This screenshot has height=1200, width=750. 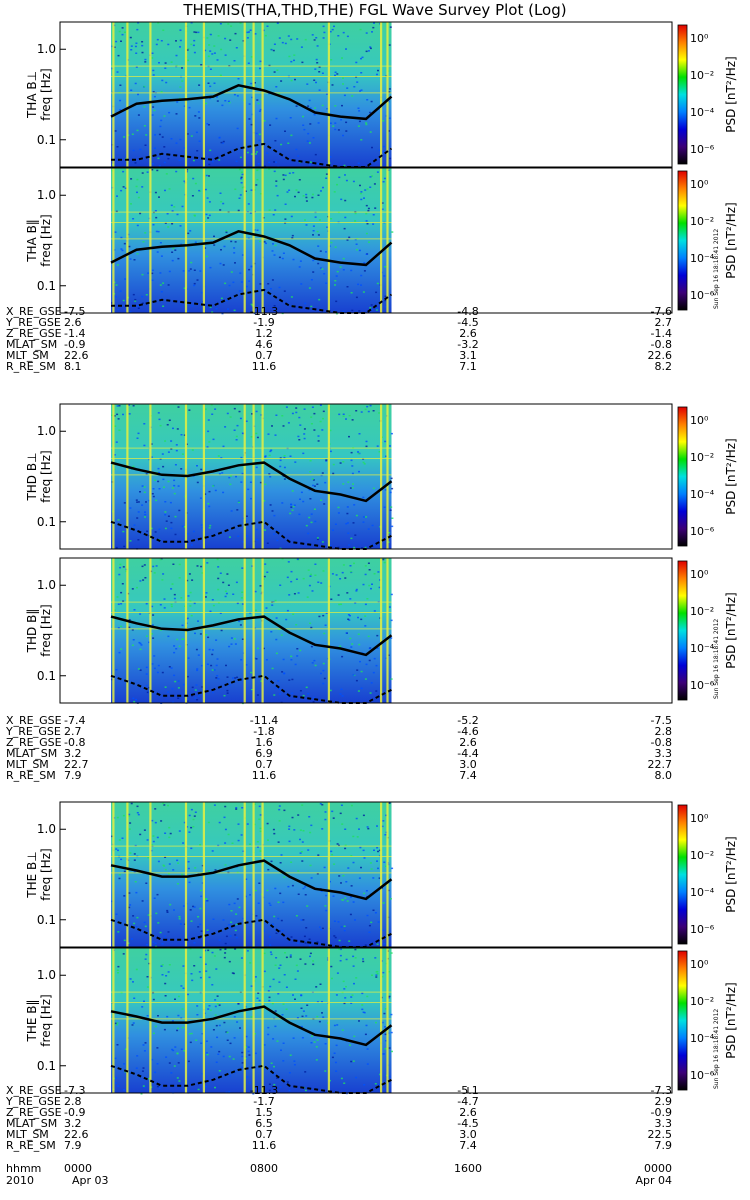 What do you see at coordinates (73, 1123) in the screenshot?
I see `ephemeris-value: 3.2` at bounding box center [73, 1123].